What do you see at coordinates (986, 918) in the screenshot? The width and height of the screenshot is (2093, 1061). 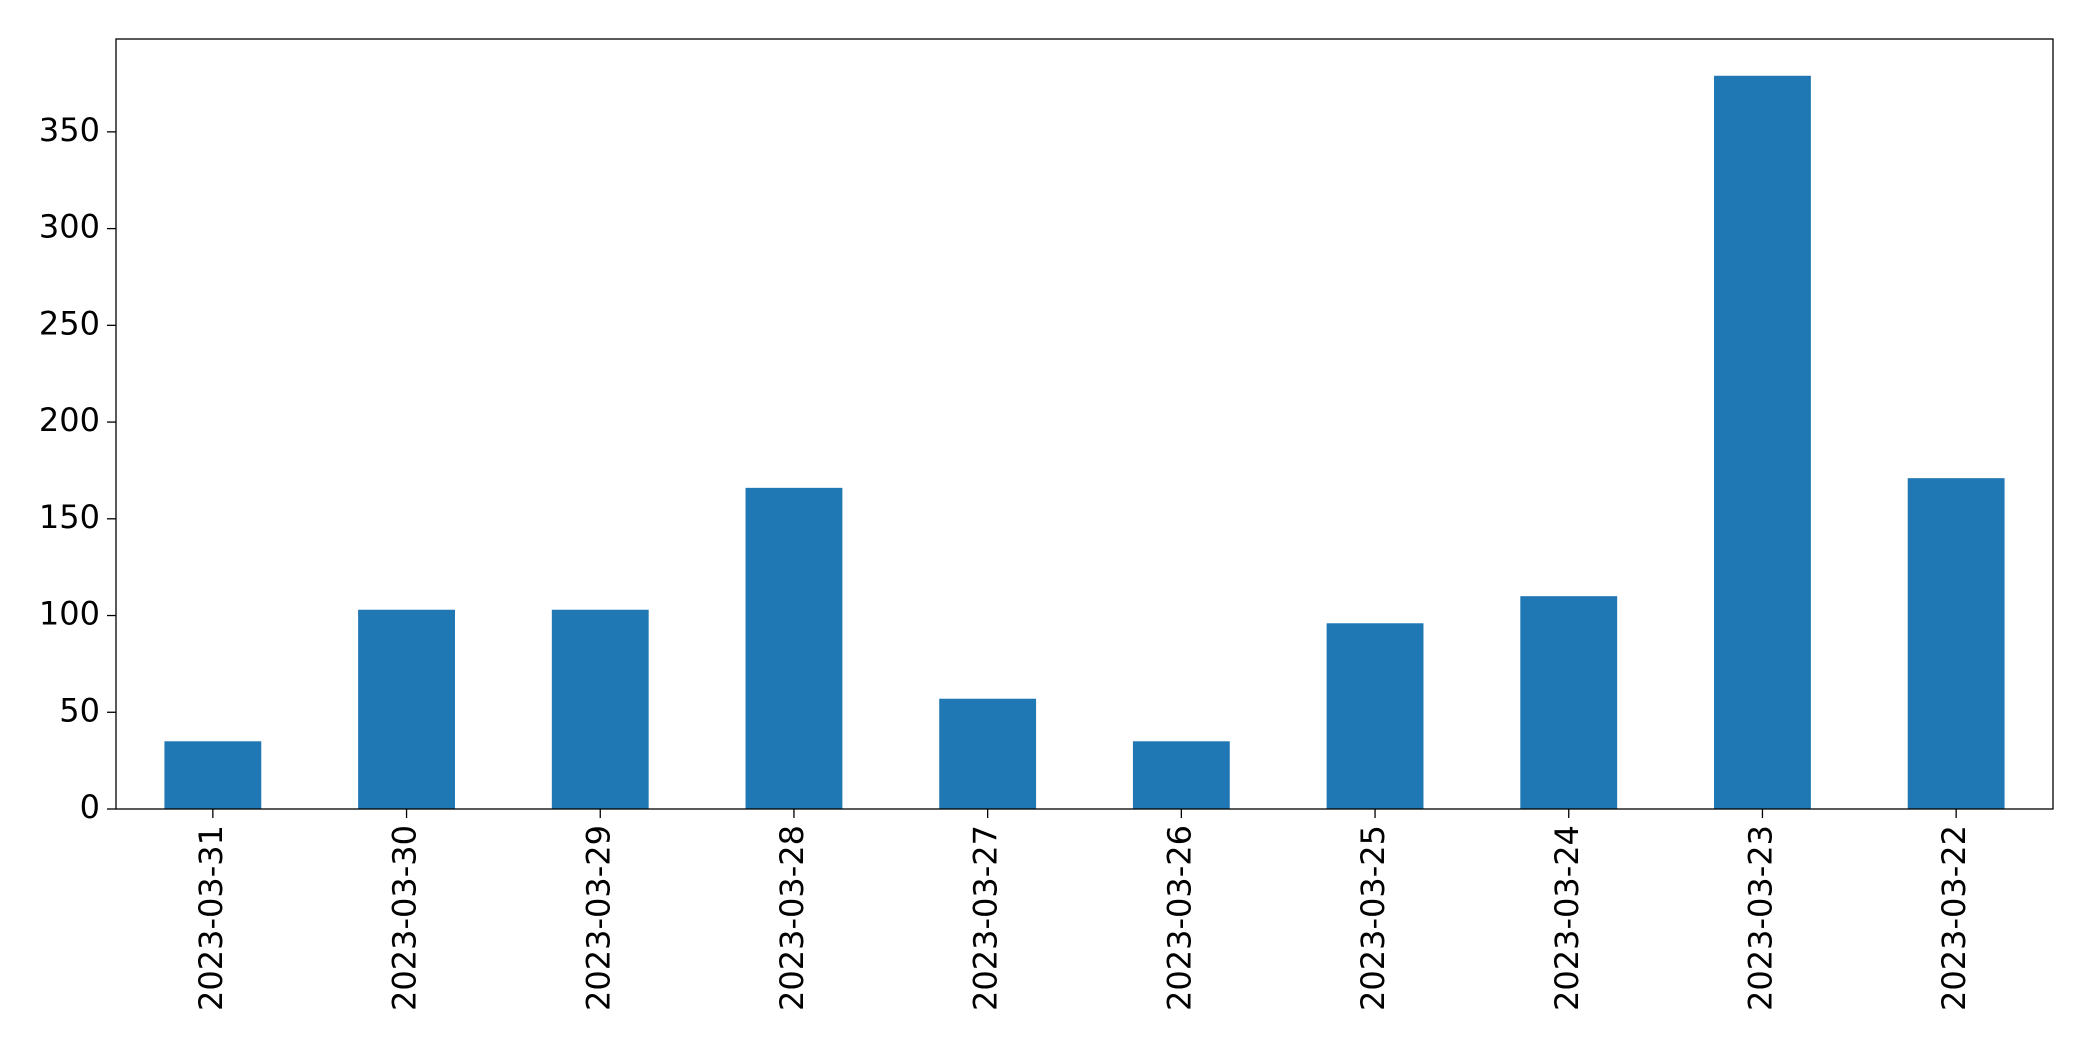 I see `x-tick-label: 2023-03-27` at bounding box center [986, 918].